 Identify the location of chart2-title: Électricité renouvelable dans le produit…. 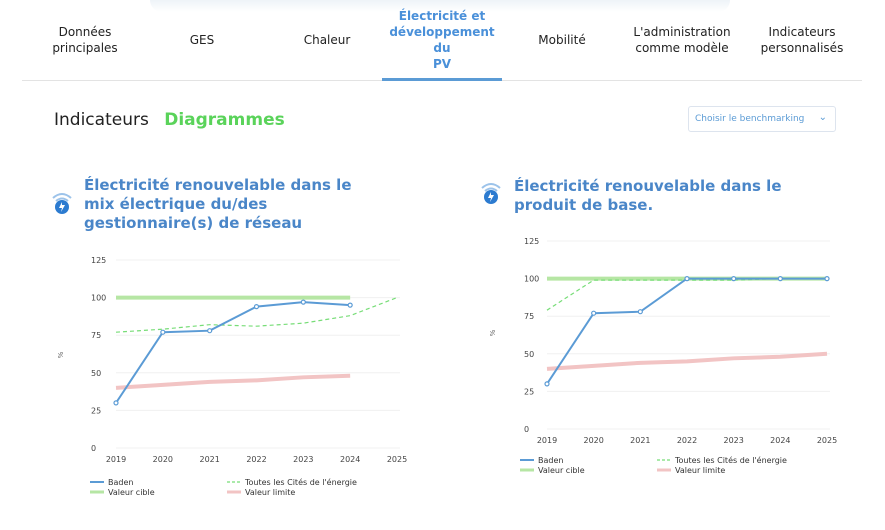
(648, 195).